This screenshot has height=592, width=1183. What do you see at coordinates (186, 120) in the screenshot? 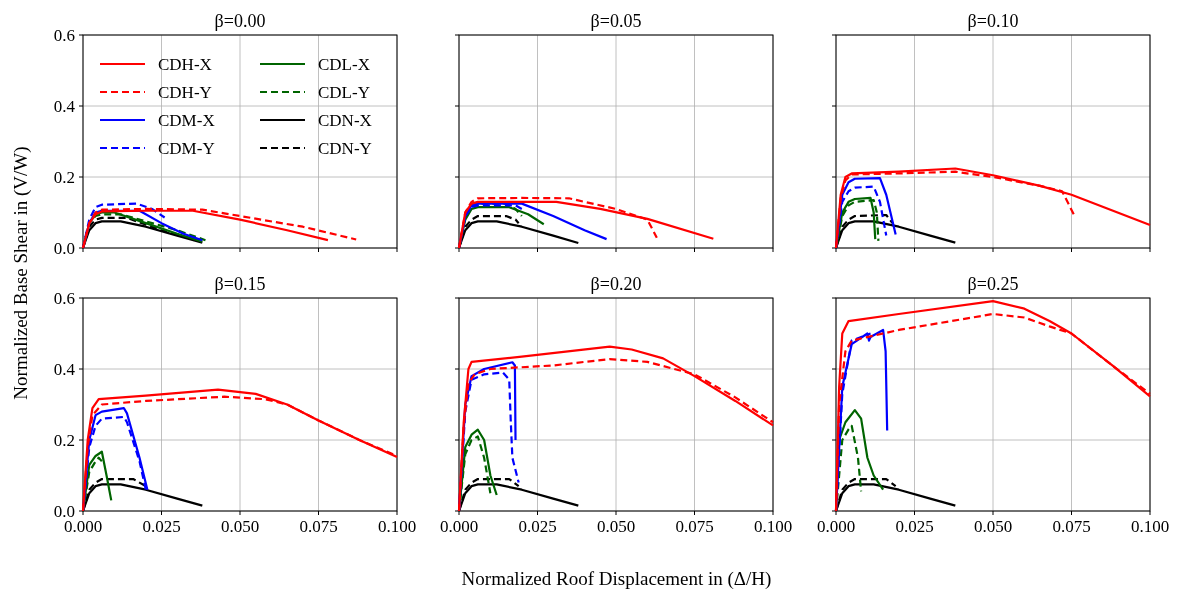
I see `legend-label: CDM-X` at bounding box center [186, 120].